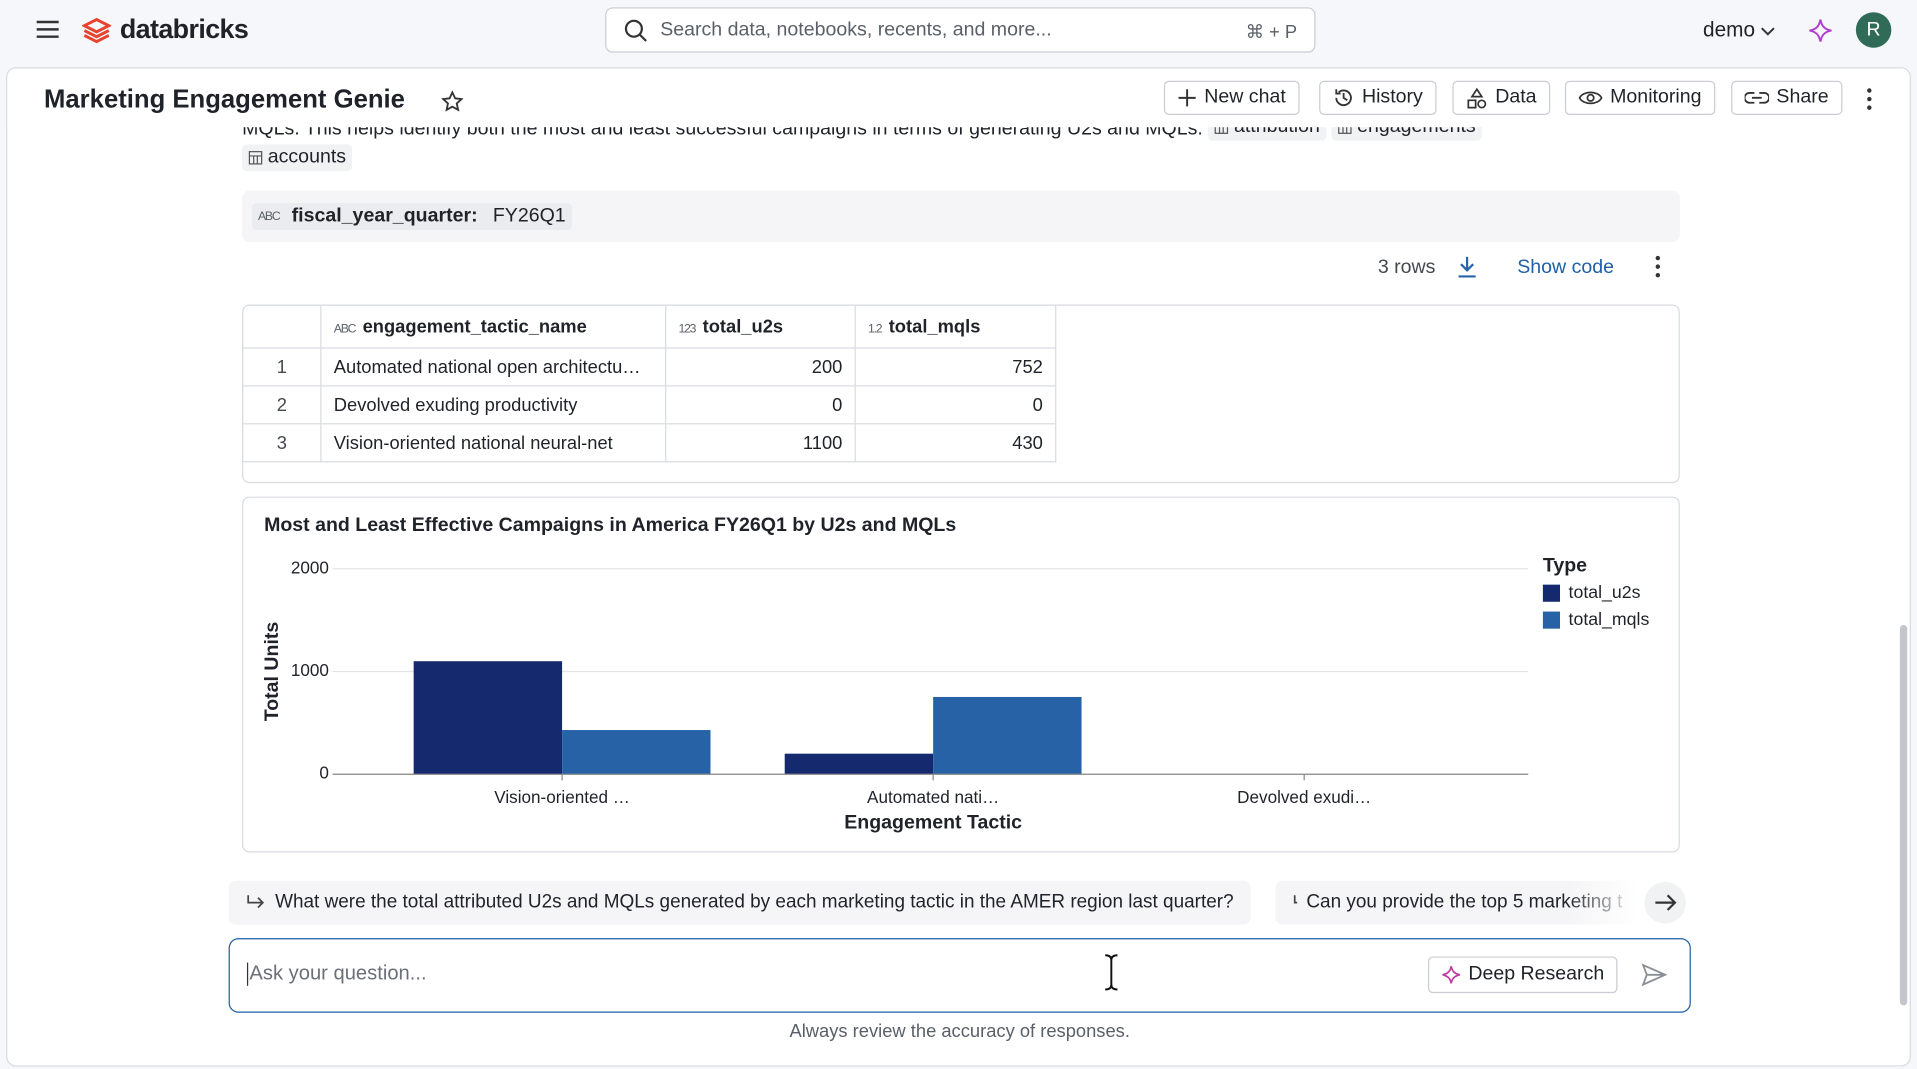  Describe the element at coordinates (955, 443) in the screenshot. I see `table-cell: 430` at that location.